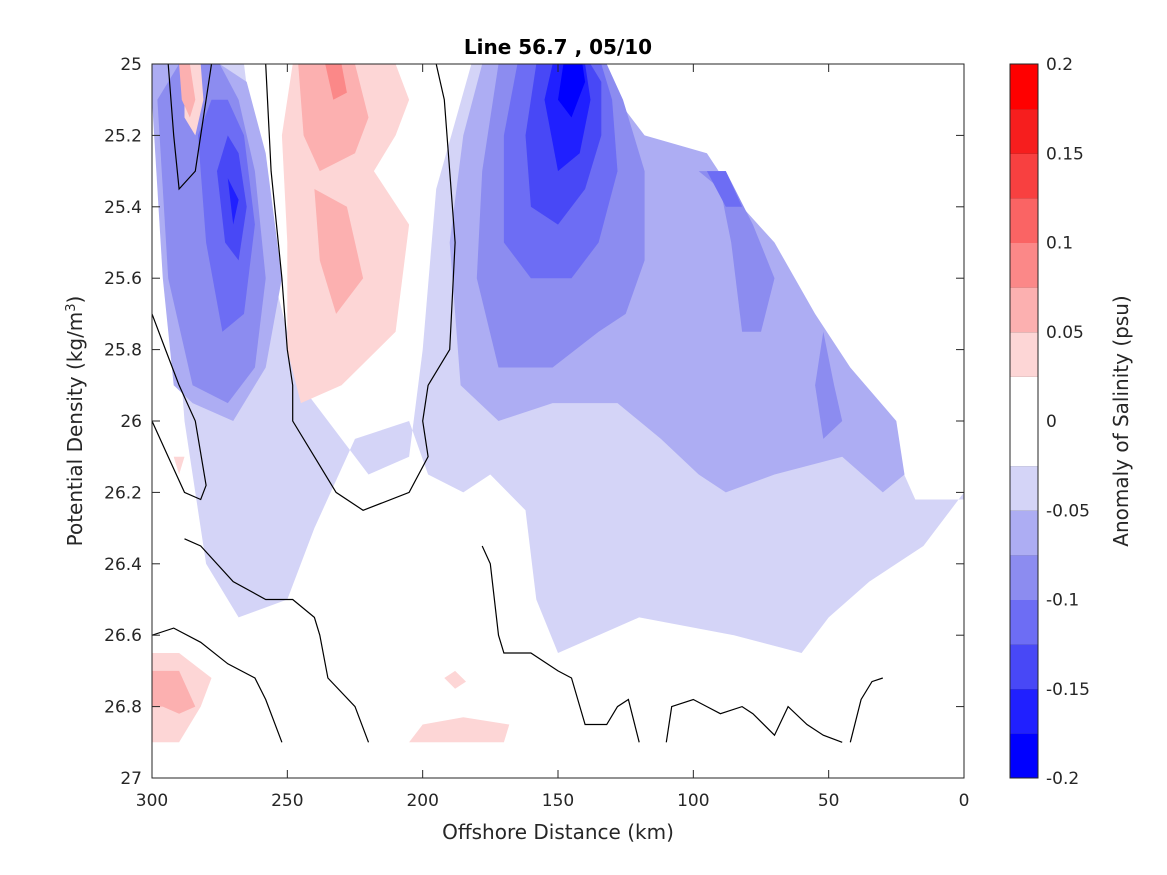 The height and width of the screenshot is (875, 1167). I want to click on x-tick-label: 150, so click(558, 801).